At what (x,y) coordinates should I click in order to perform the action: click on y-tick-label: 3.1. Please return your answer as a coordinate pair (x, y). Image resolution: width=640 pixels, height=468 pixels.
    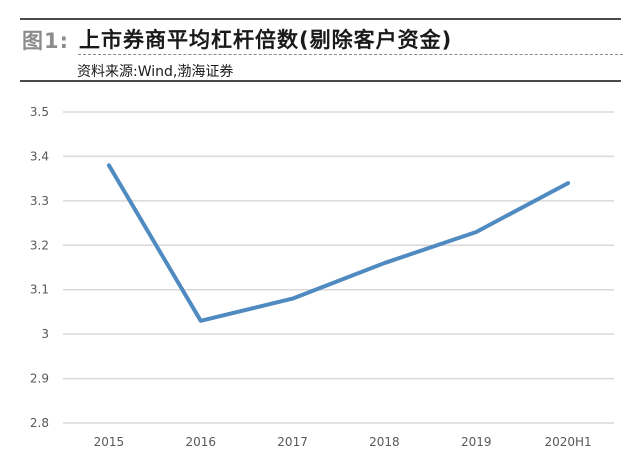
    Looking at the image, I should click on (39, 290).